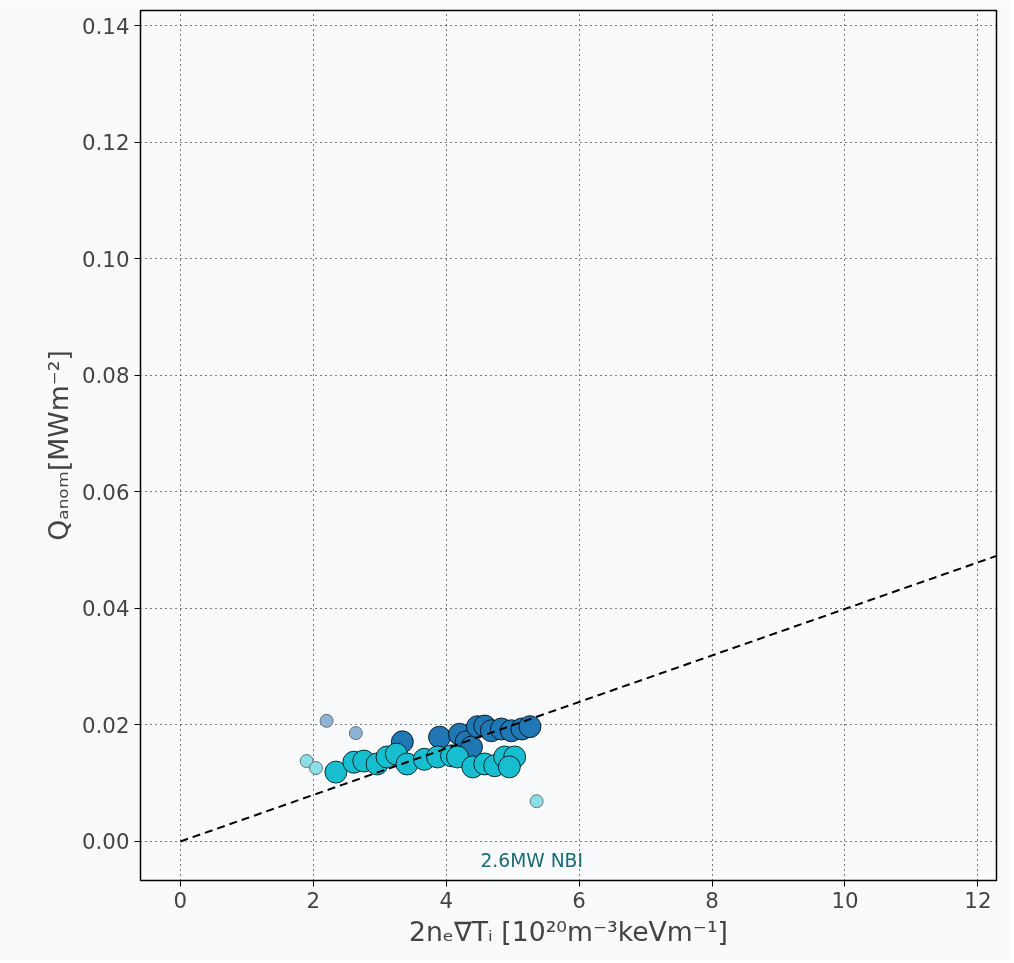 Image resolution: width=1014 pixels, height=963 pixels. Describe the element at coordinates (106, 143) in the screenshot. I see `y-tick-label: 0.12` at that location.